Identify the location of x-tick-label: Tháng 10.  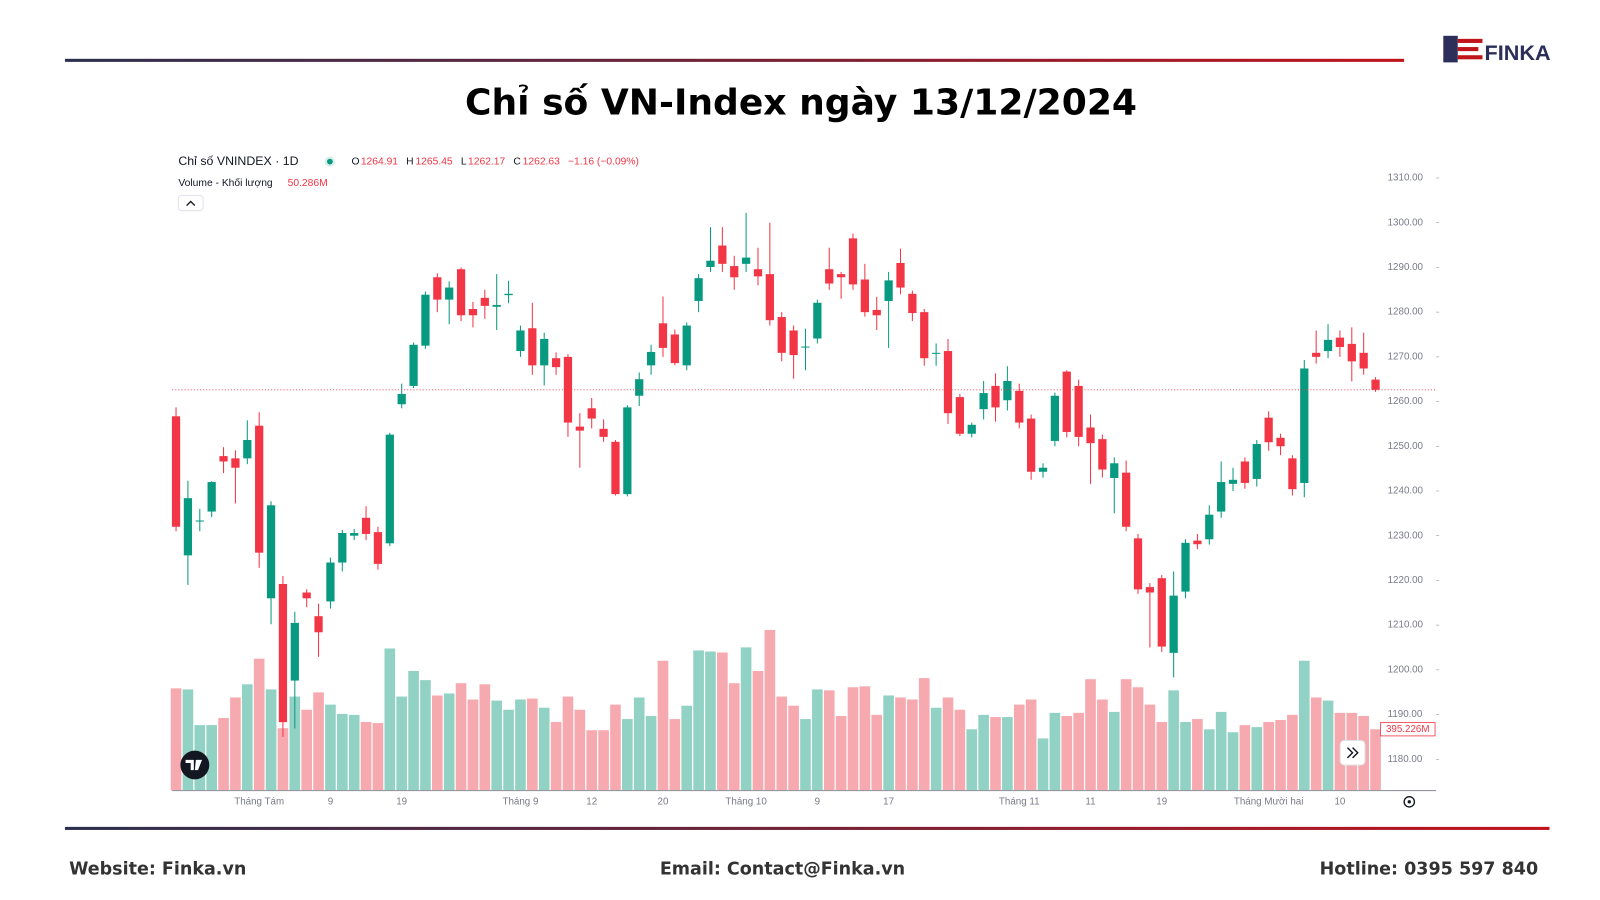
(746, 801).